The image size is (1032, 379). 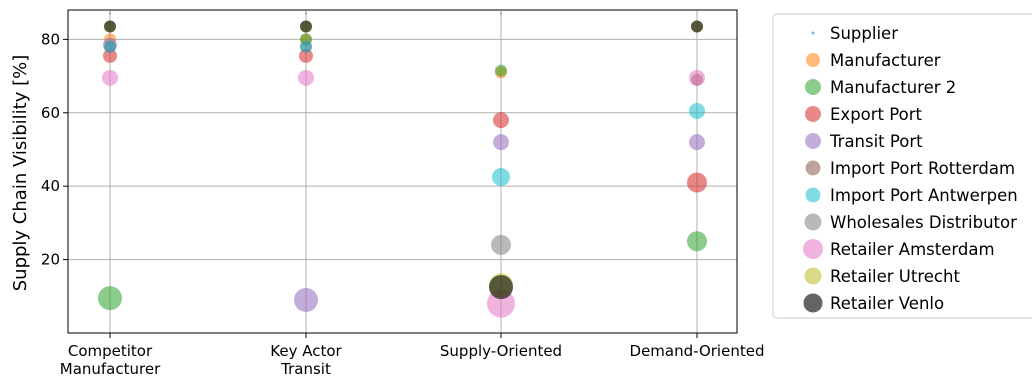 What do you see at coordinates (912, 249) in the screenshot?
I see `legend-label-8: Retailer Amsterdam` at bounding box center [912, 249].